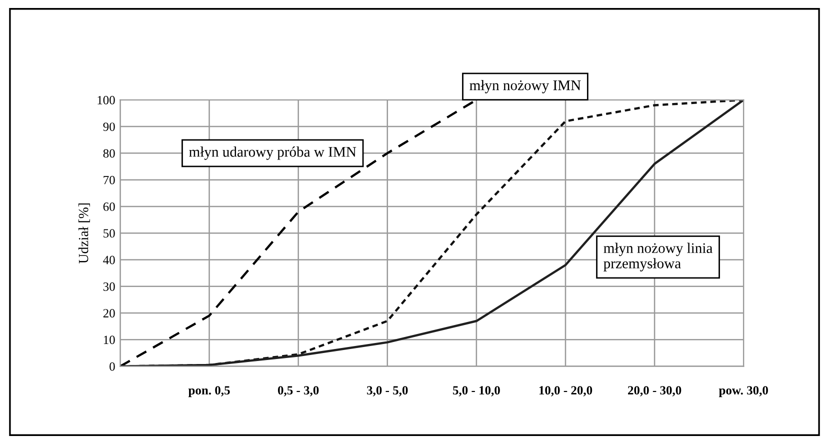  What do you see at coordinates (109, 313) in the screenshot?
I see `y-tick-label: 20` at bounding box center [109, 313].